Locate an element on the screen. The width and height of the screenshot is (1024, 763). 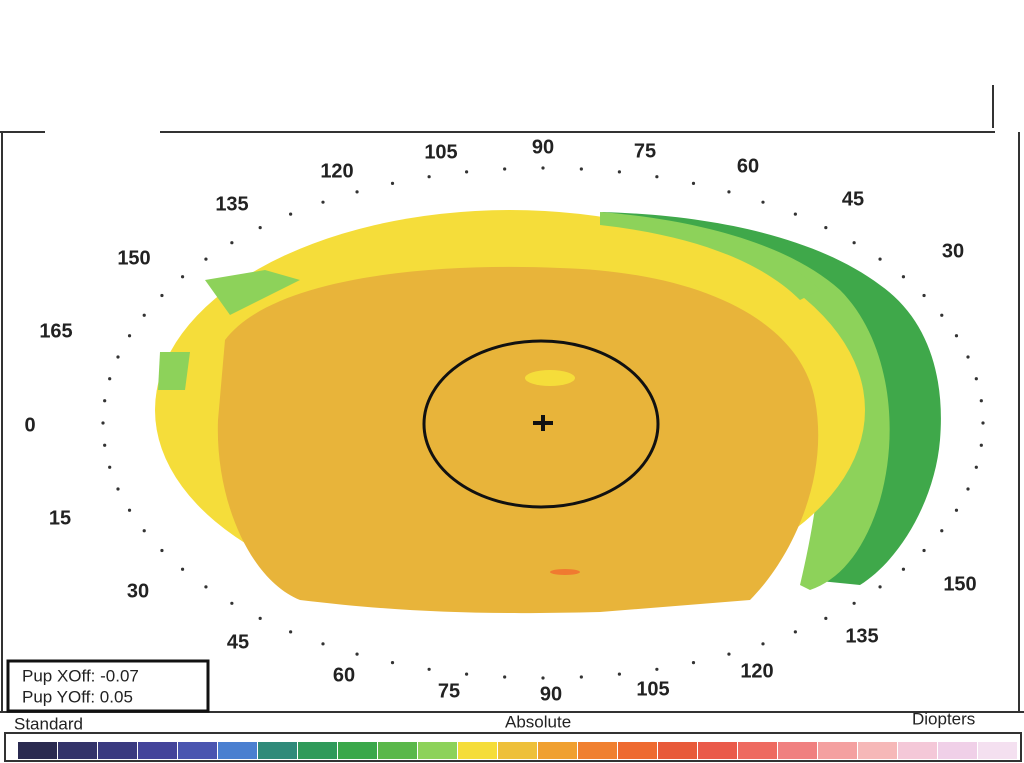
pupil-y-offset: Pup YOff: 0.05 is located at coordinates (77, 696).